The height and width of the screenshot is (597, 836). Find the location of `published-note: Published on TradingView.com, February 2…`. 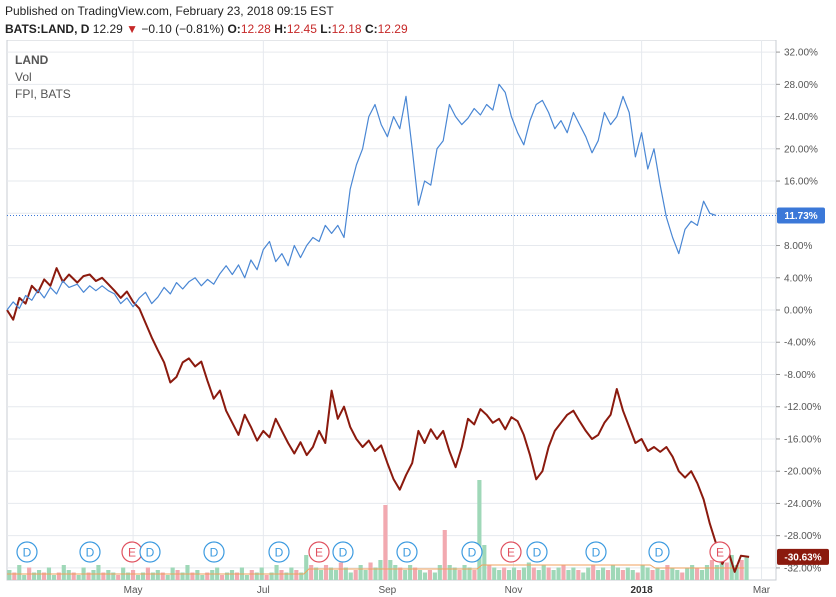

published-note: Published on TradingView.com, February 2… is located at coordinates (169, 11).